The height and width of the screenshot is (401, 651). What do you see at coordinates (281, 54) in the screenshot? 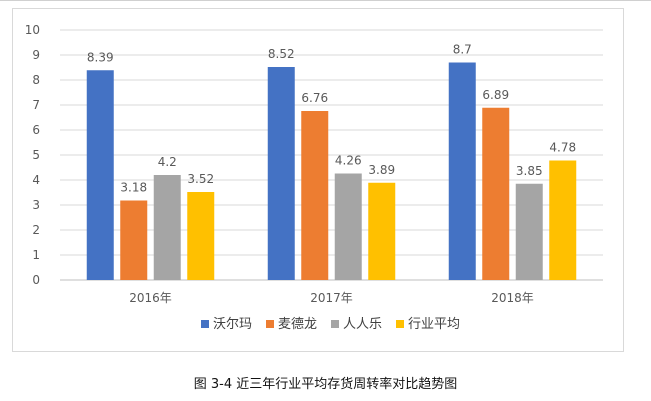
I see `data-label: 8.52` at bounding box center [281, 54].